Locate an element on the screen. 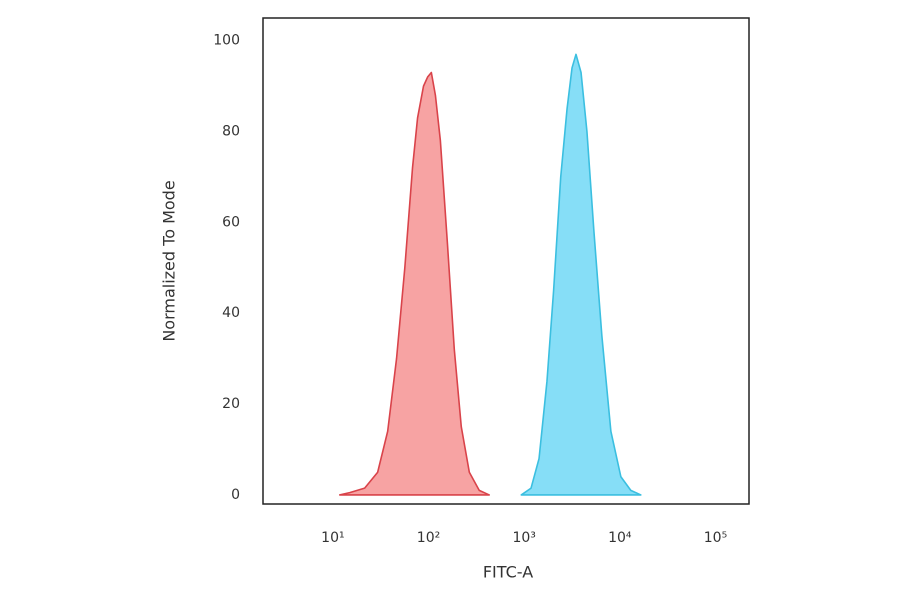 The height and width of the screenshot is (594, 900). y-axis-label: Normalized To Mode is located at coordinates (169, 260).